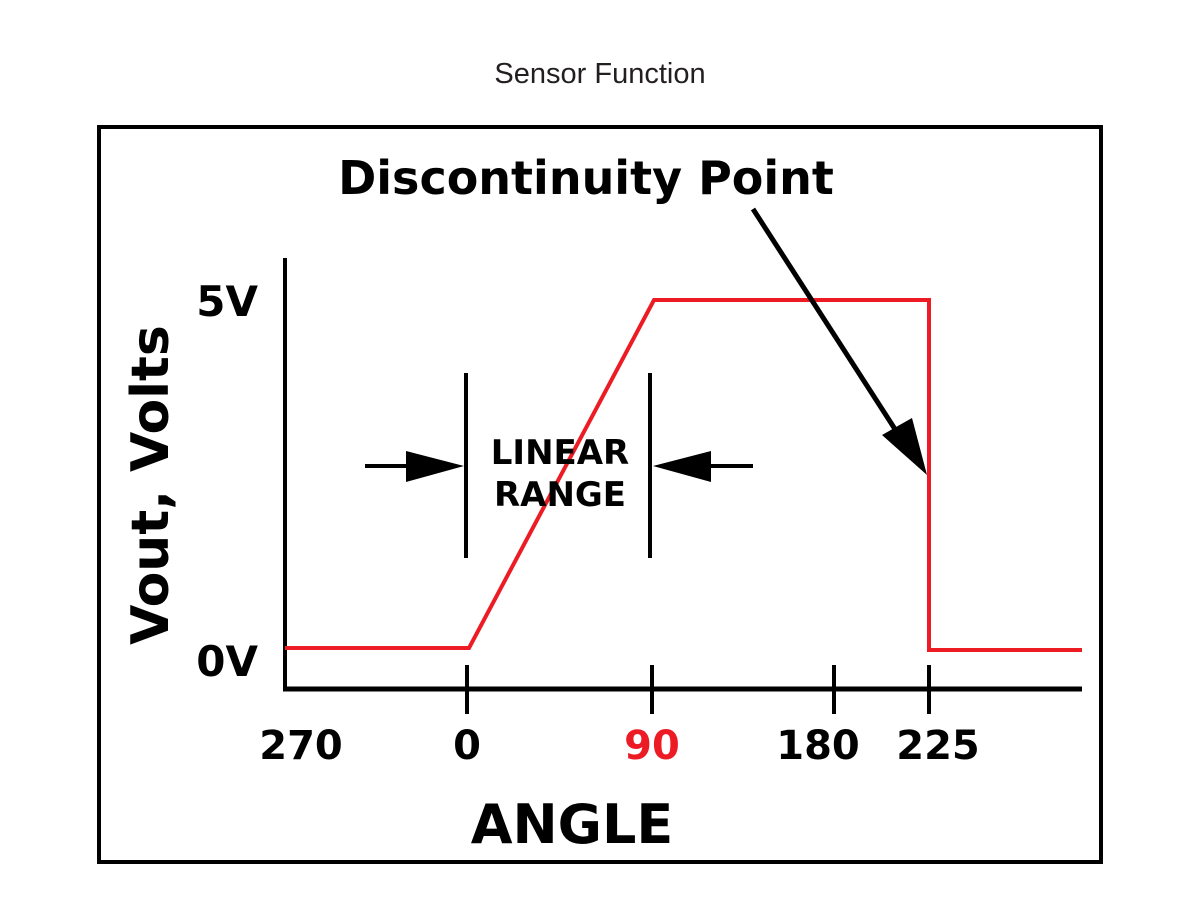 The image size is (1200, 900). What do you see at coordinates (301, 746) in the screenshot?
I see `x-tick-270: 270` at bounding box center [301, 746].